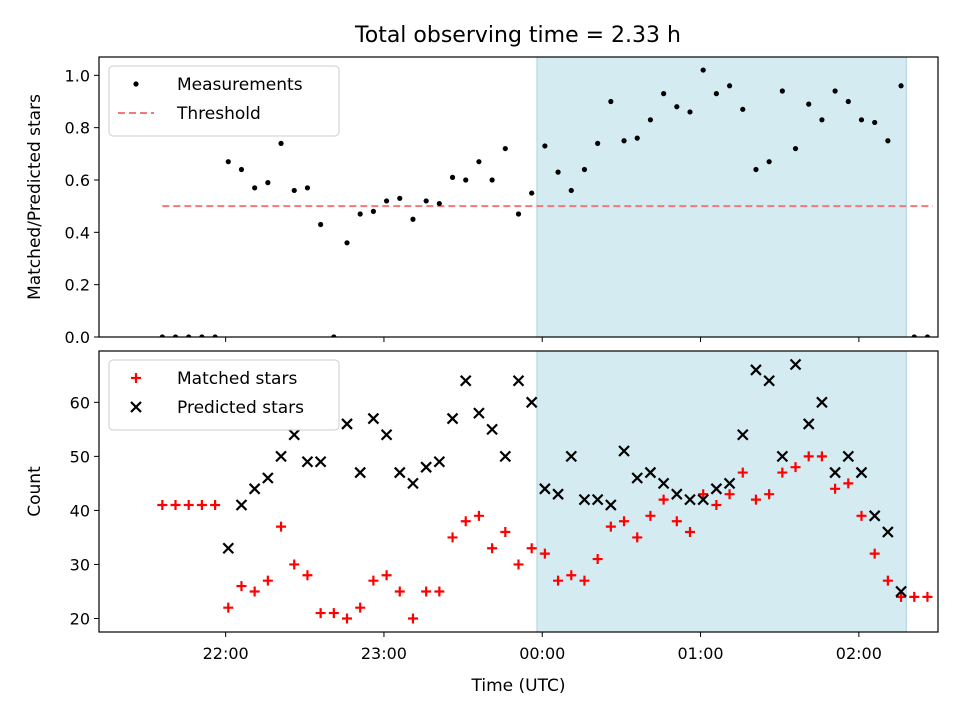 This screenshot has height=720, width=960. Describe the element at coordinates (224, 101) in the screenshot. I see `legend: Measurements Threshold` at that location.